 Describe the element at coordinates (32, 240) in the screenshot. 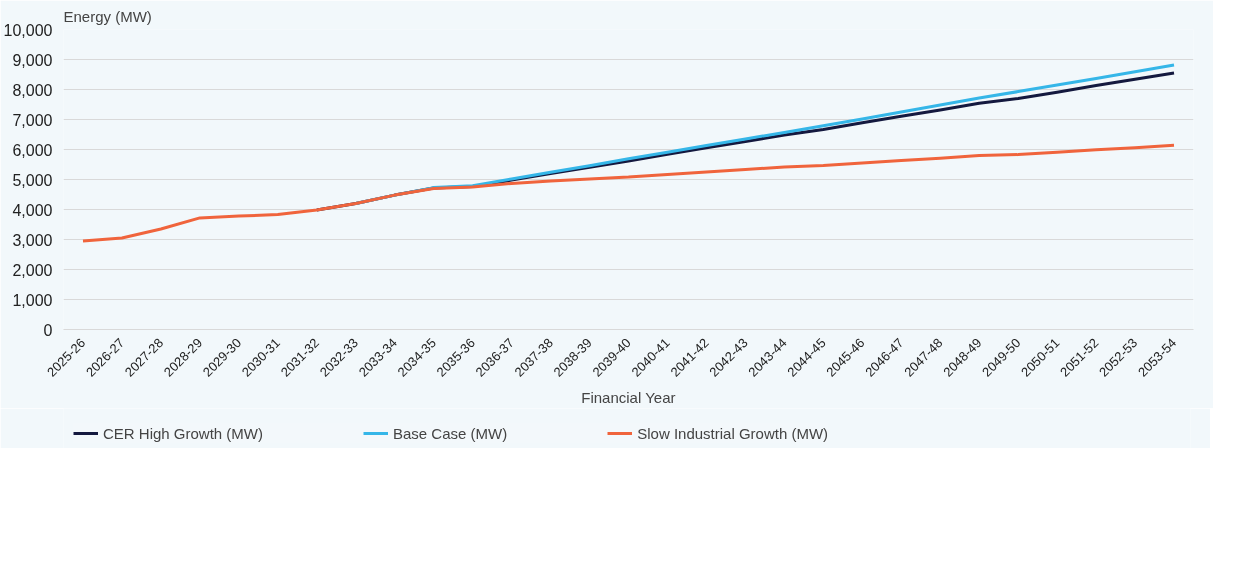

I see `y-tick-label: 3,000` at that location.